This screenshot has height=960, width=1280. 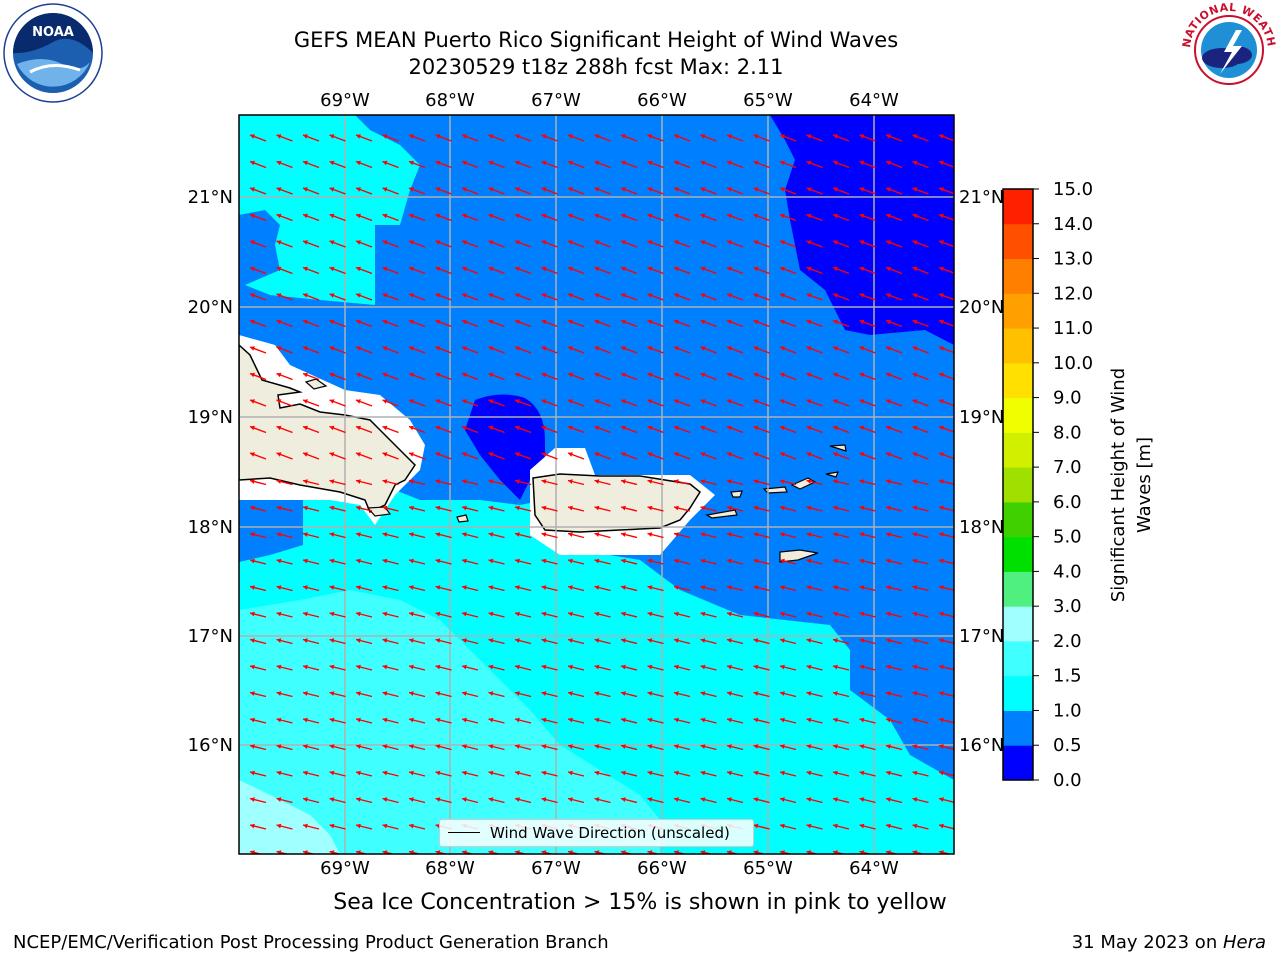 I want to click on colorbar-title-line1: Significant Height of Wind, so click(x=1118, y=485).